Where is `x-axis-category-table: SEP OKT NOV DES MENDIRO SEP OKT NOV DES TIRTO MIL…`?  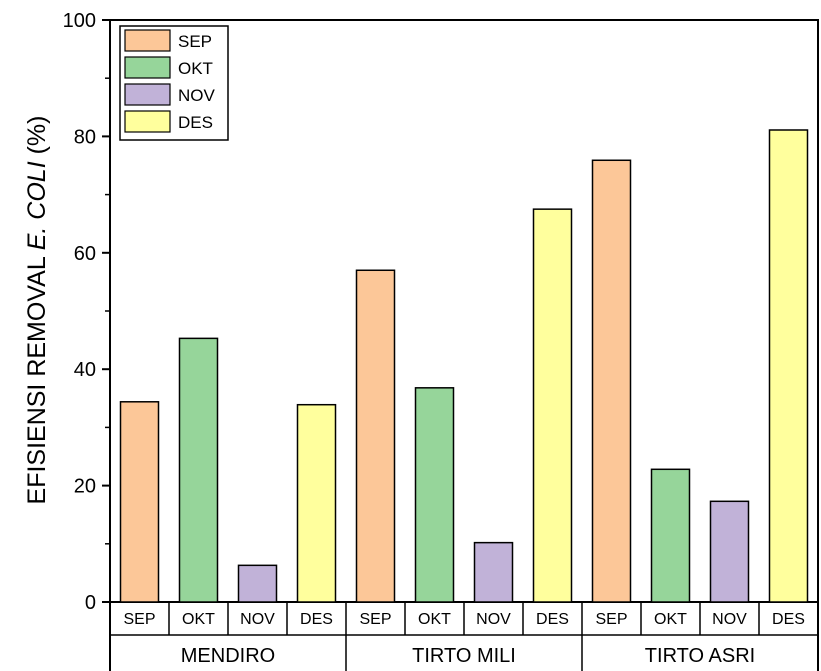
x-axis-category-table: SEP OKT NOV DES MENDIRO SEP OKT NOV DES TIRTO MIL… is located at coordinates (464, 636).